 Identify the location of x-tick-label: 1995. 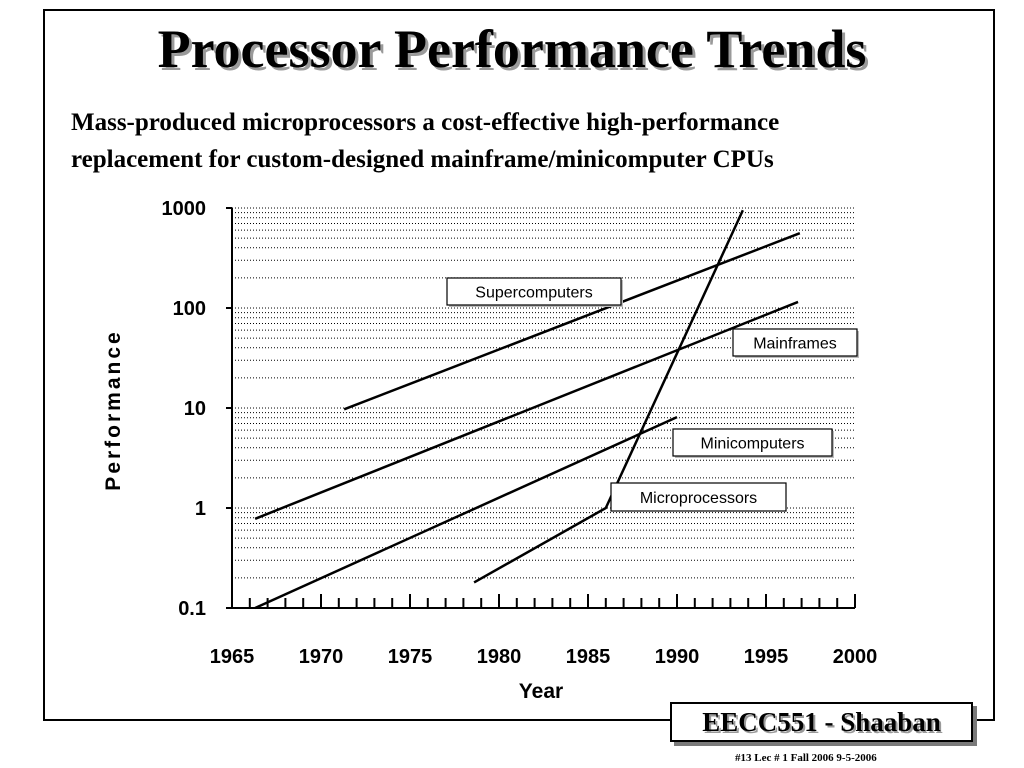
(766, 657).